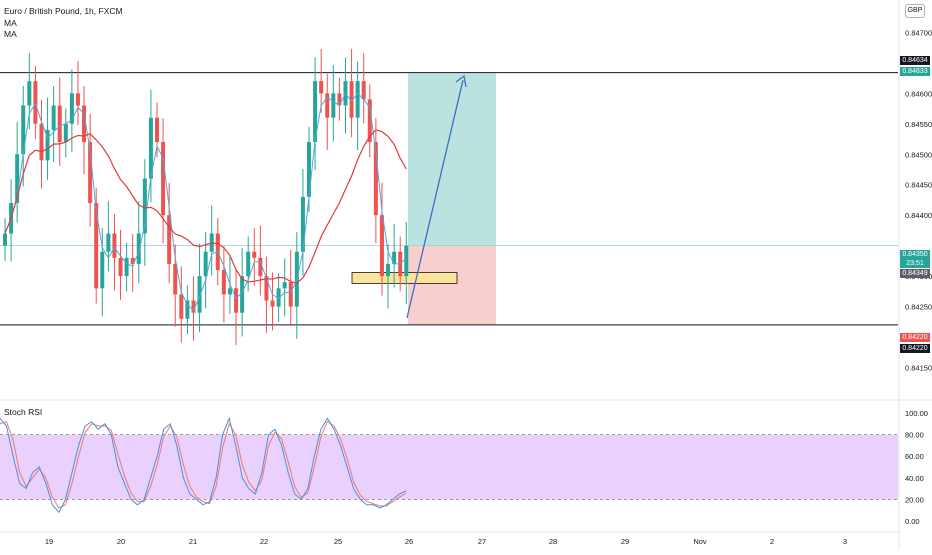 The height and width of the screenshot is (555, 932). I want to click on time-tick-label: 25, so click(338, 541).